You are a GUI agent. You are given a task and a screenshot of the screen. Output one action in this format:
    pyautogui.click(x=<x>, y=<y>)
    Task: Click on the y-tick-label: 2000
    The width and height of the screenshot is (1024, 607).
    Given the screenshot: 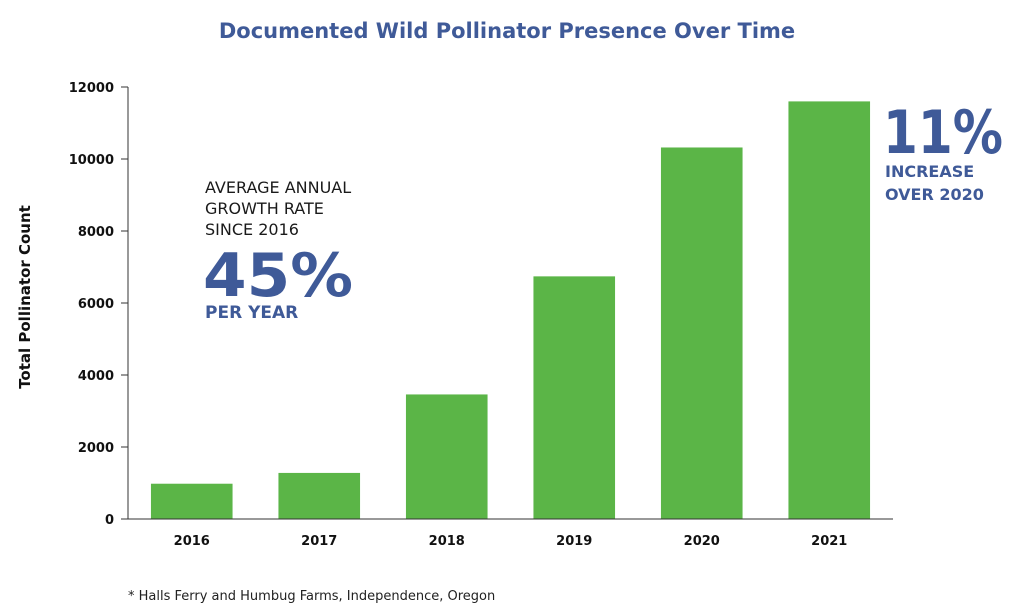 What is the action you would take?
    pyautogui.click(x=96, y=448)
    